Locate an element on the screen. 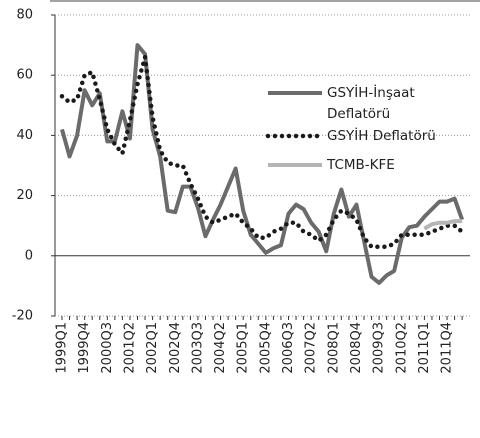  y-tick-label: 20 is located at coordinates (24, 195).